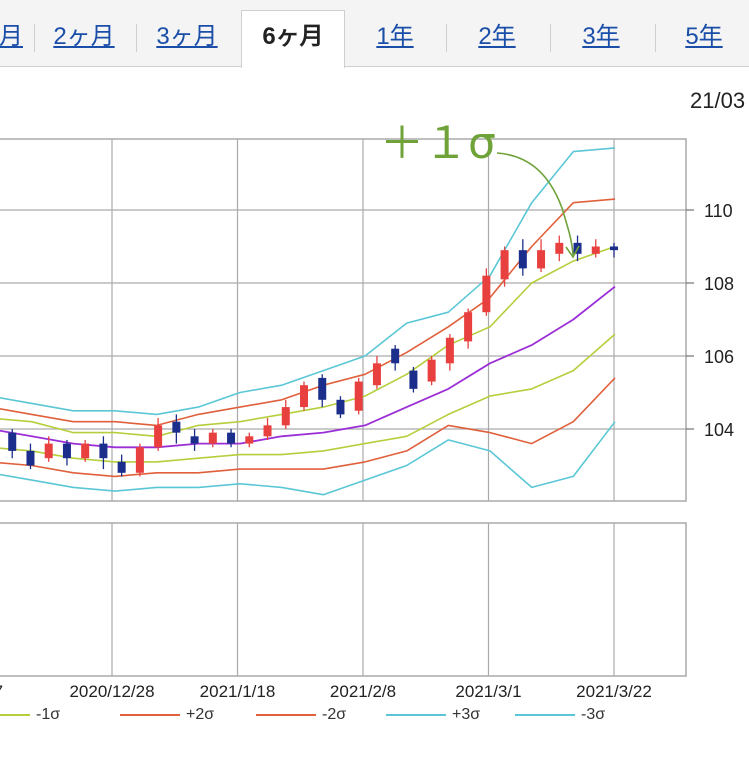 The height and width of the screenshot is (771, 749). I want to click on plus-1-sigma-annotation: ＋１σ, so click(438, 143).